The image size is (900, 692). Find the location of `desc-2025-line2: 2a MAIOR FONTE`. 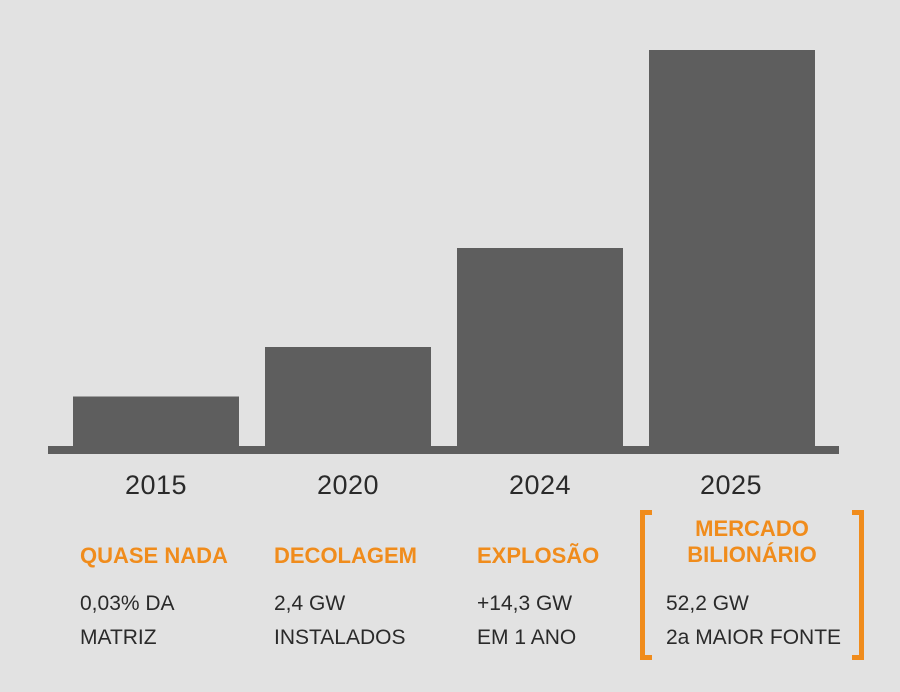

desc-2025-line2: 2a MAIOR FONTE is located at coordinates (754, 637).